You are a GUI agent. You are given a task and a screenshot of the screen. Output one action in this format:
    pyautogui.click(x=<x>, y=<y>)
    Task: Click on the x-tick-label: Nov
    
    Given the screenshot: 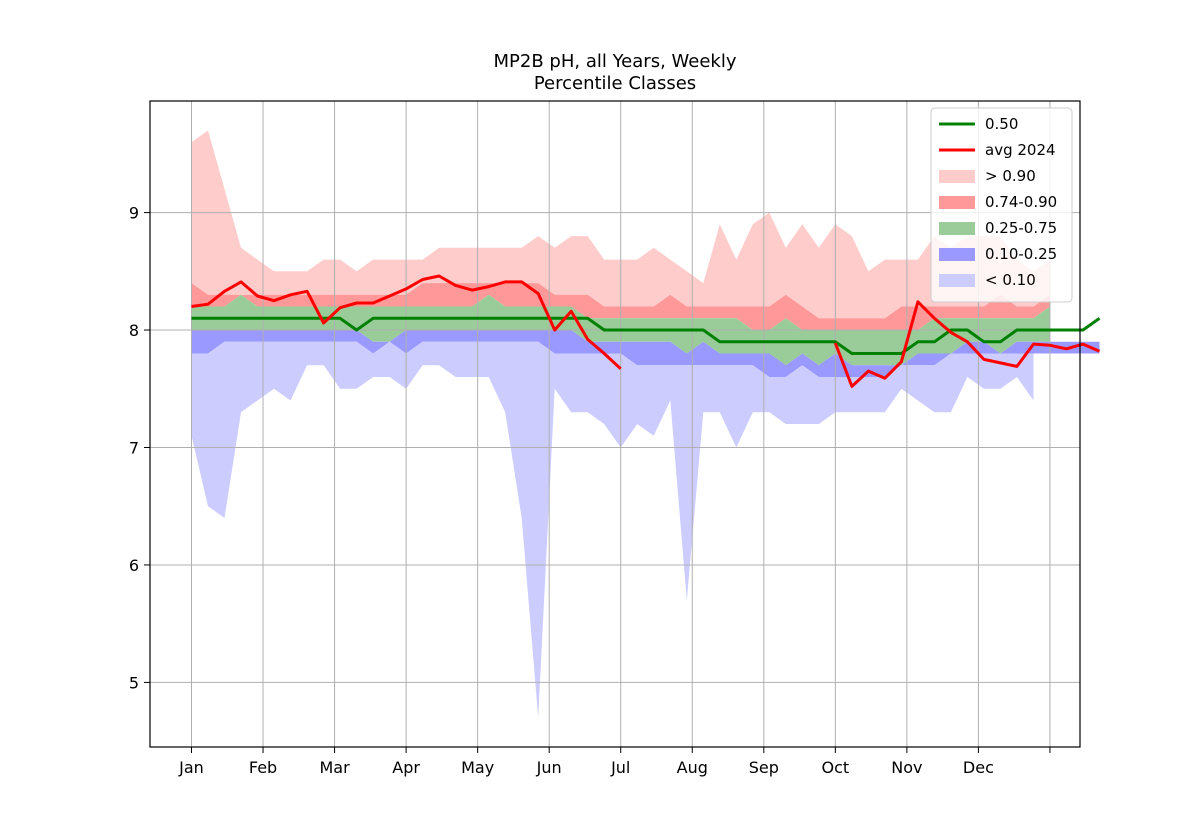 What is the action you would take?
    pyautogui.click(x=906, y=767)
    